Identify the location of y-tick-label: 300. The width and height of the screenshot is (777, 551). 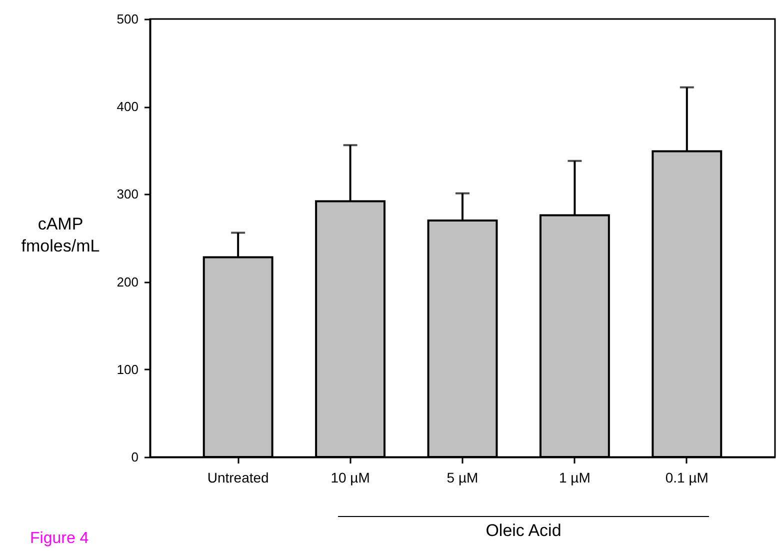
(127, 194).